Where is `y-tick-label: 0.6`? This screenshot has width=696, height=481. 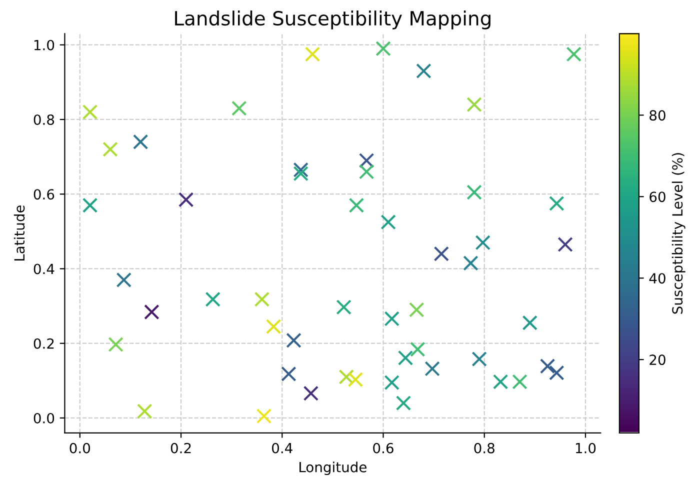 y-tick-label: 0.6 is located at coordinates (44, 194).